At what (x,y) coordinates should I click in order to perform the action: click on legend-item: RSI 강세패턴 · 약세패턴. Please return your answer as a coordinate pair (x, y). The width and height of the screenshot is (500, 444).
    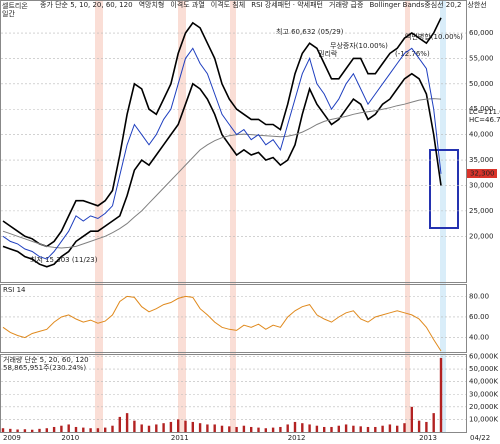
    Looking at the image, I should click on (287, 4).